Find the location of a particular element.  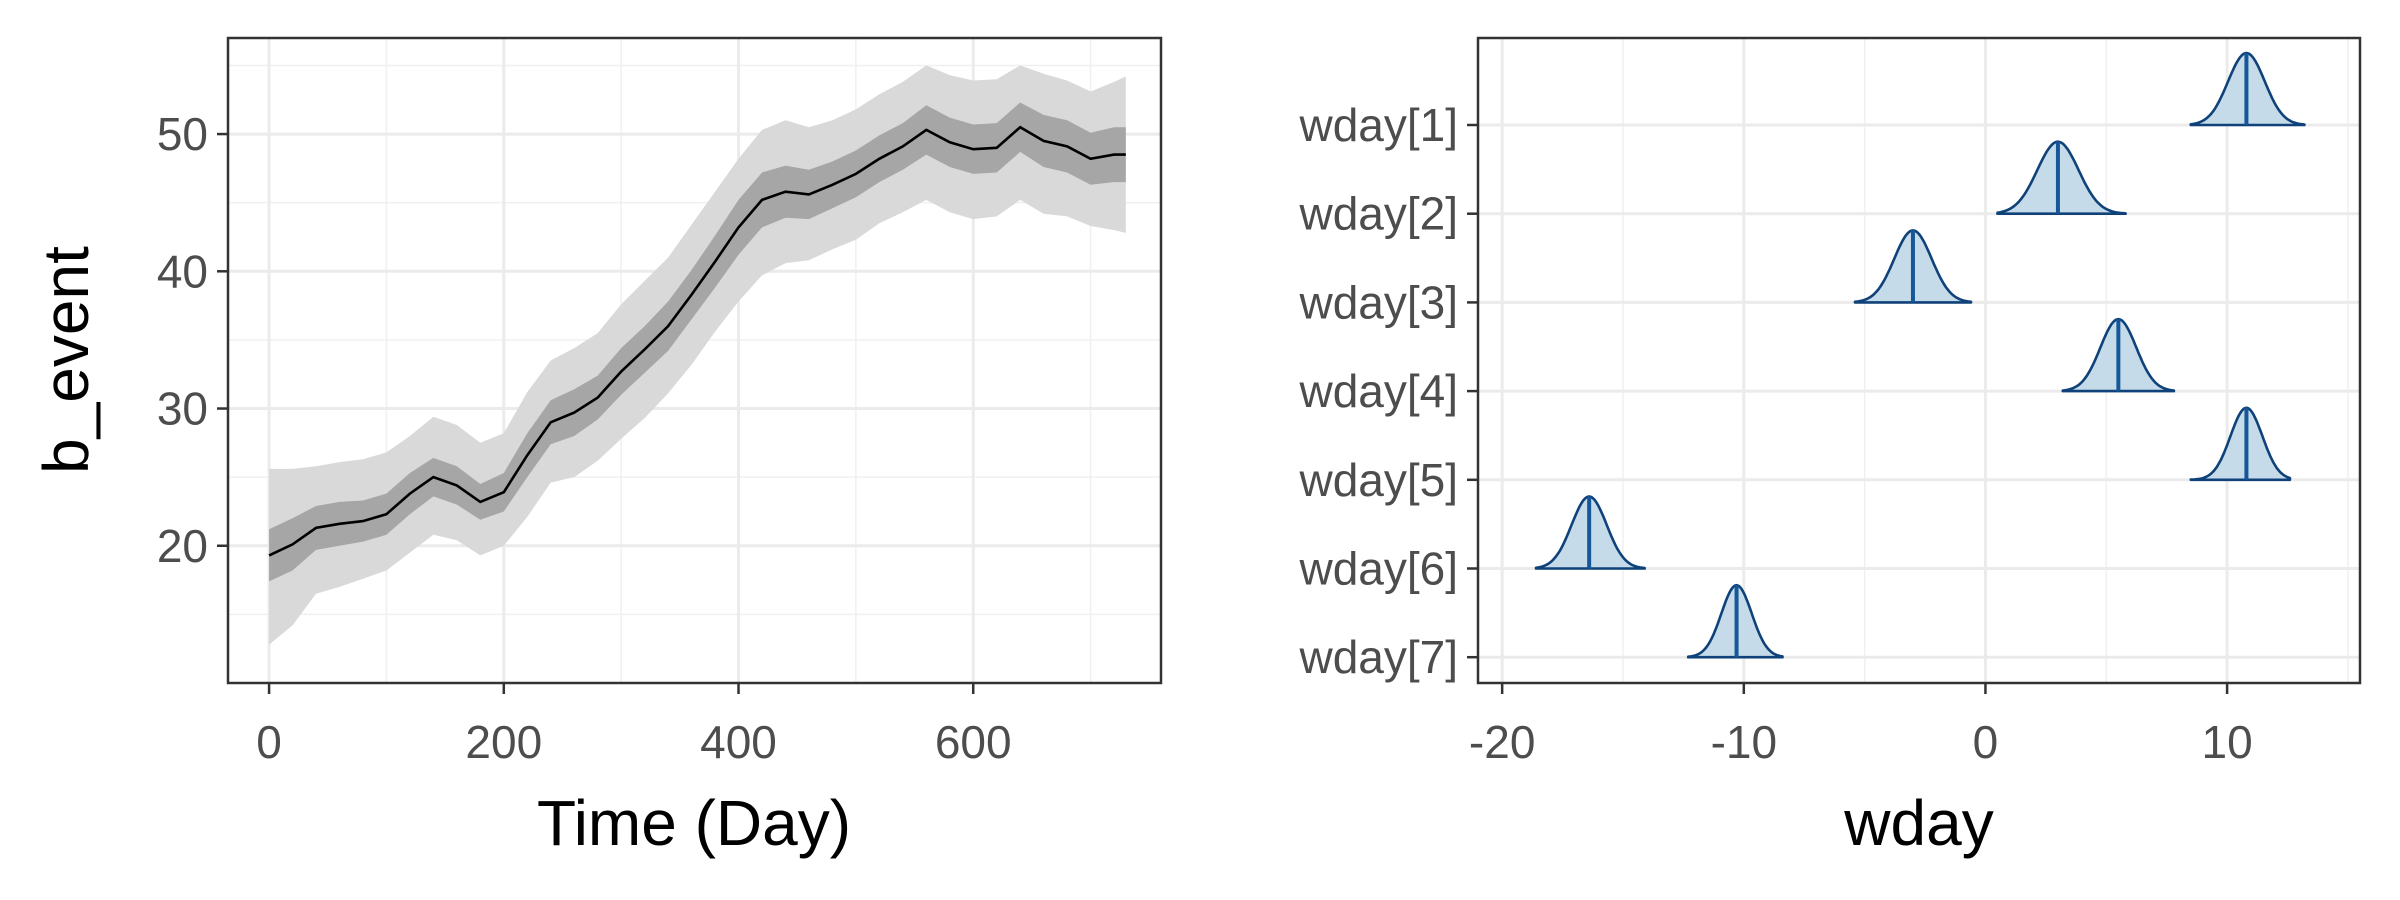

left-x-axis-title: Time (Day) is located at coordinates (694, 823).